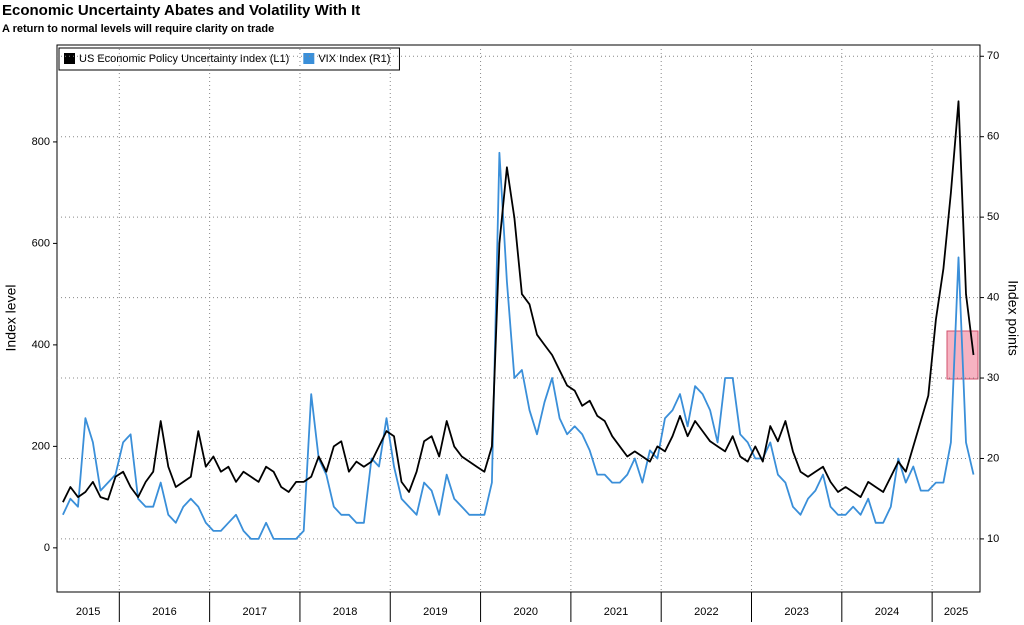  What do you see at coordinates (1013, 318) in the screenshot?
I see `y2-axis-label: Index points` at bounding box center [1013, 318].